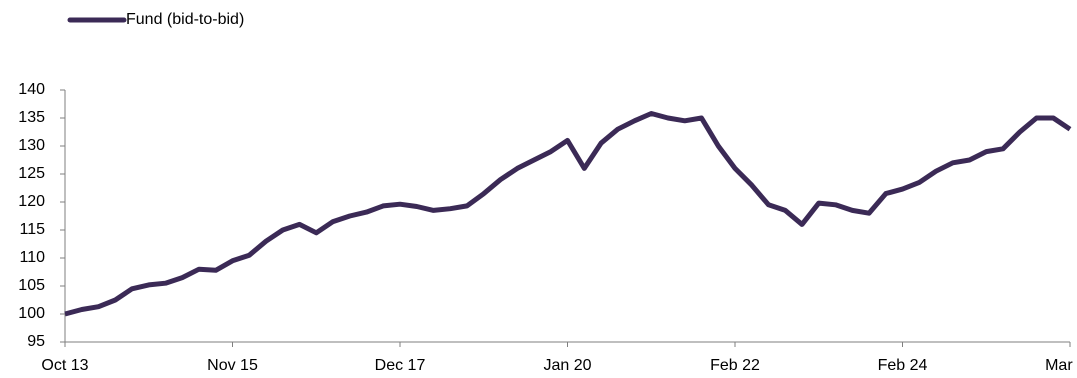 The image size is (1077, 378). What do you see at coordinates (903, 365) in the screenshot?
I see `x-tick-label: Feb 24` at bounding box center [903, 365].